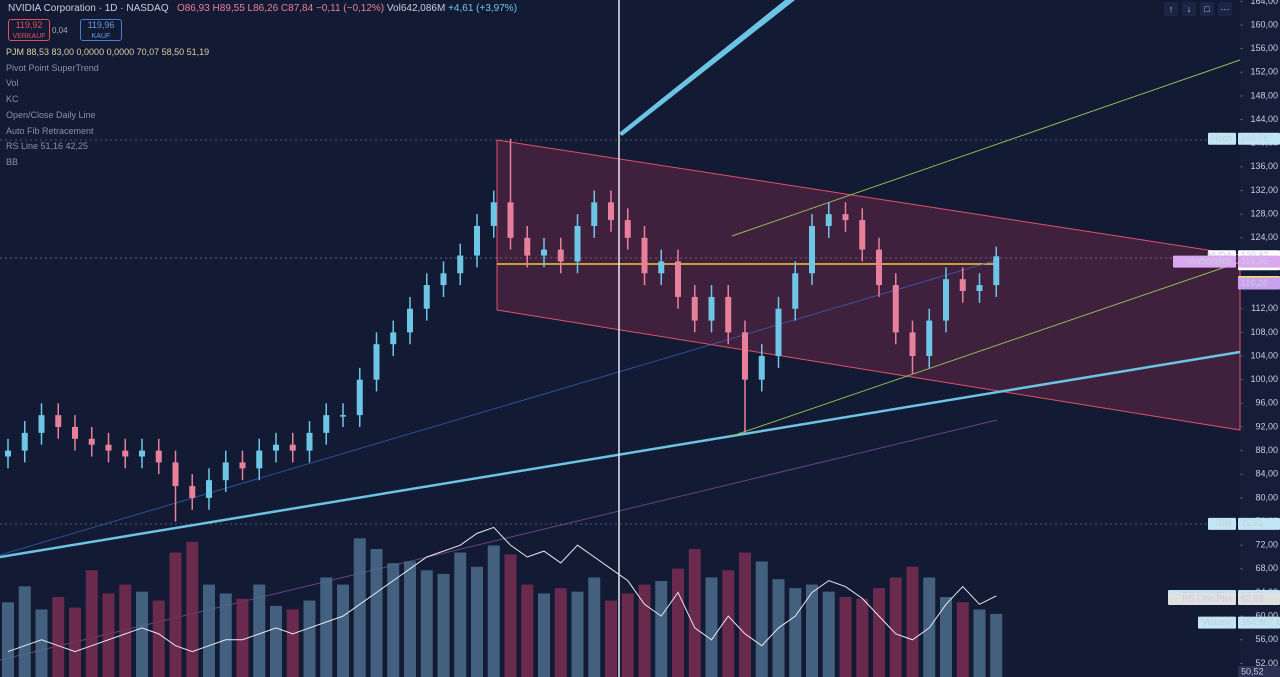  Describe the element at coordinates (416, 8) in the screenshot. I see `volume-text: Vol642,086M` at that location.